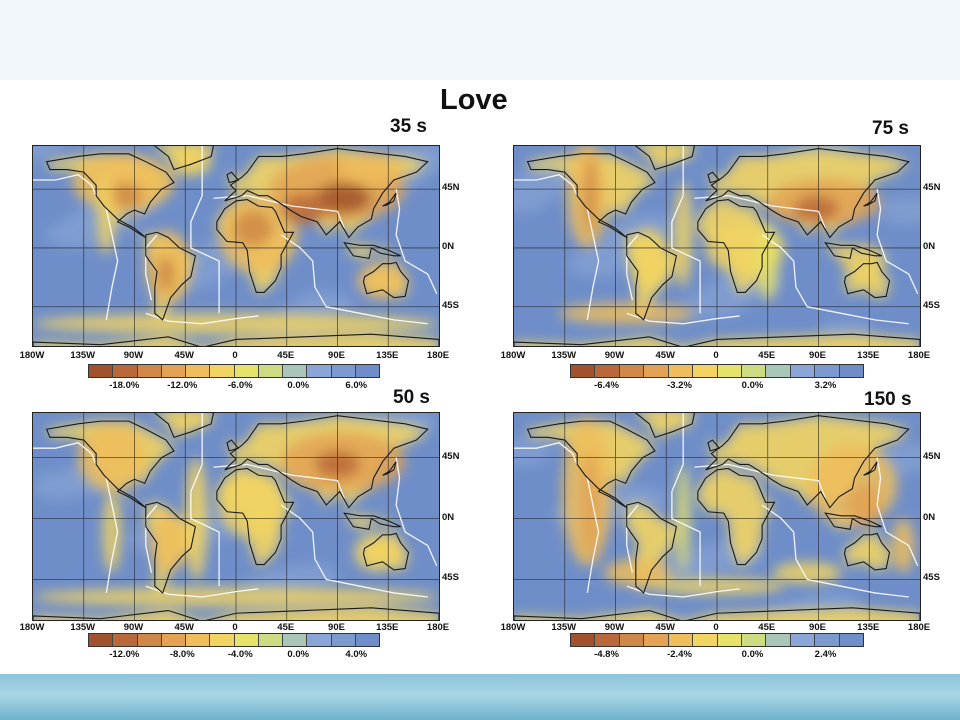 The height and width of the screenshot is (720, 960). What do you see at coordinates (717, 516) in the screenshot?
I see `map-p150` at bounding box center [717, 516].